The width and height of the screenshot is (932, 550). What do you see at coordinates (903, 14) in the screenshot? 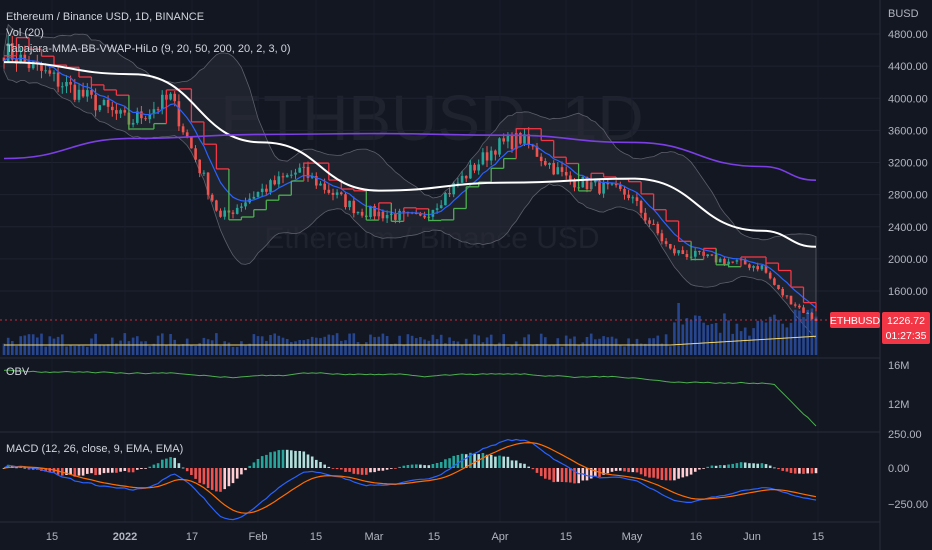
I see `price-currency-label: BUSD` at bounding box center [903, 14].